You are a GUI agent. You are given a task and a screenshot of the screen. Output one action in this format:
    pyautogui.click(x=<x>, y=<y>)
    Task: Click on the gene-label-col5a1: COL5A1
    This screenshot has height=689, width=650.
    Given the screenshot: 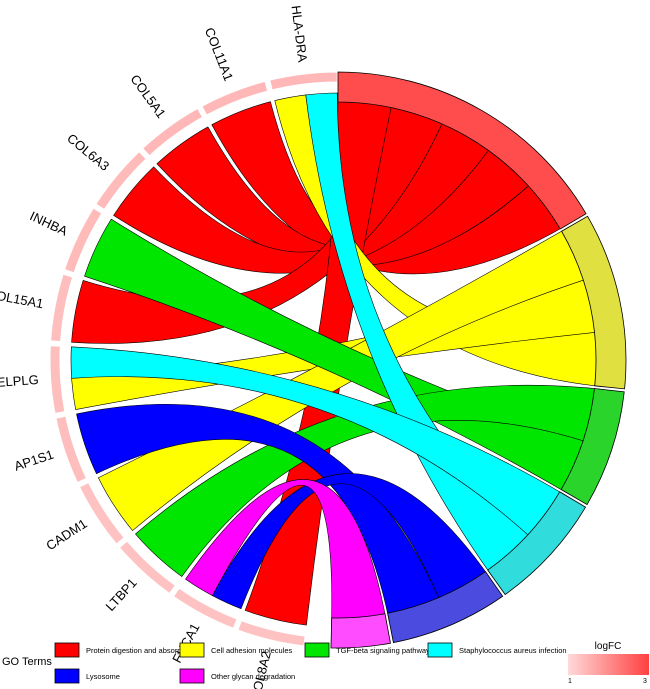 What is the action you would take?
    pyautogui.click(x=147, y=96)
    